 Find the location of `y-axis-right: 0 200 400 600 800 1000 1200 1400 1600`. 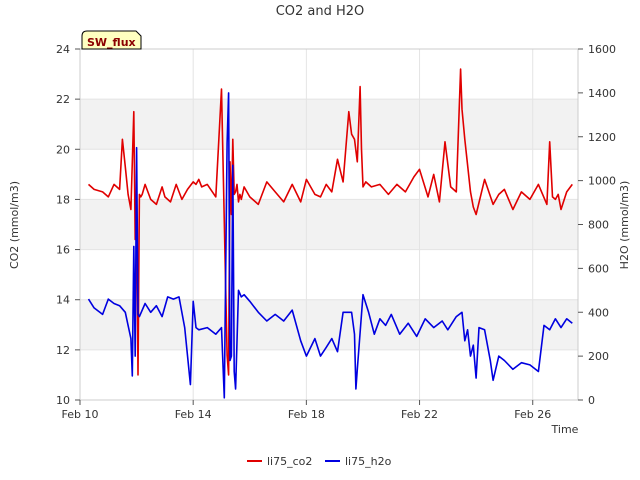

y-axis-right: 0 200 400 600 800 1000 1200 1400 1600 is located at coordinates (597, 225).